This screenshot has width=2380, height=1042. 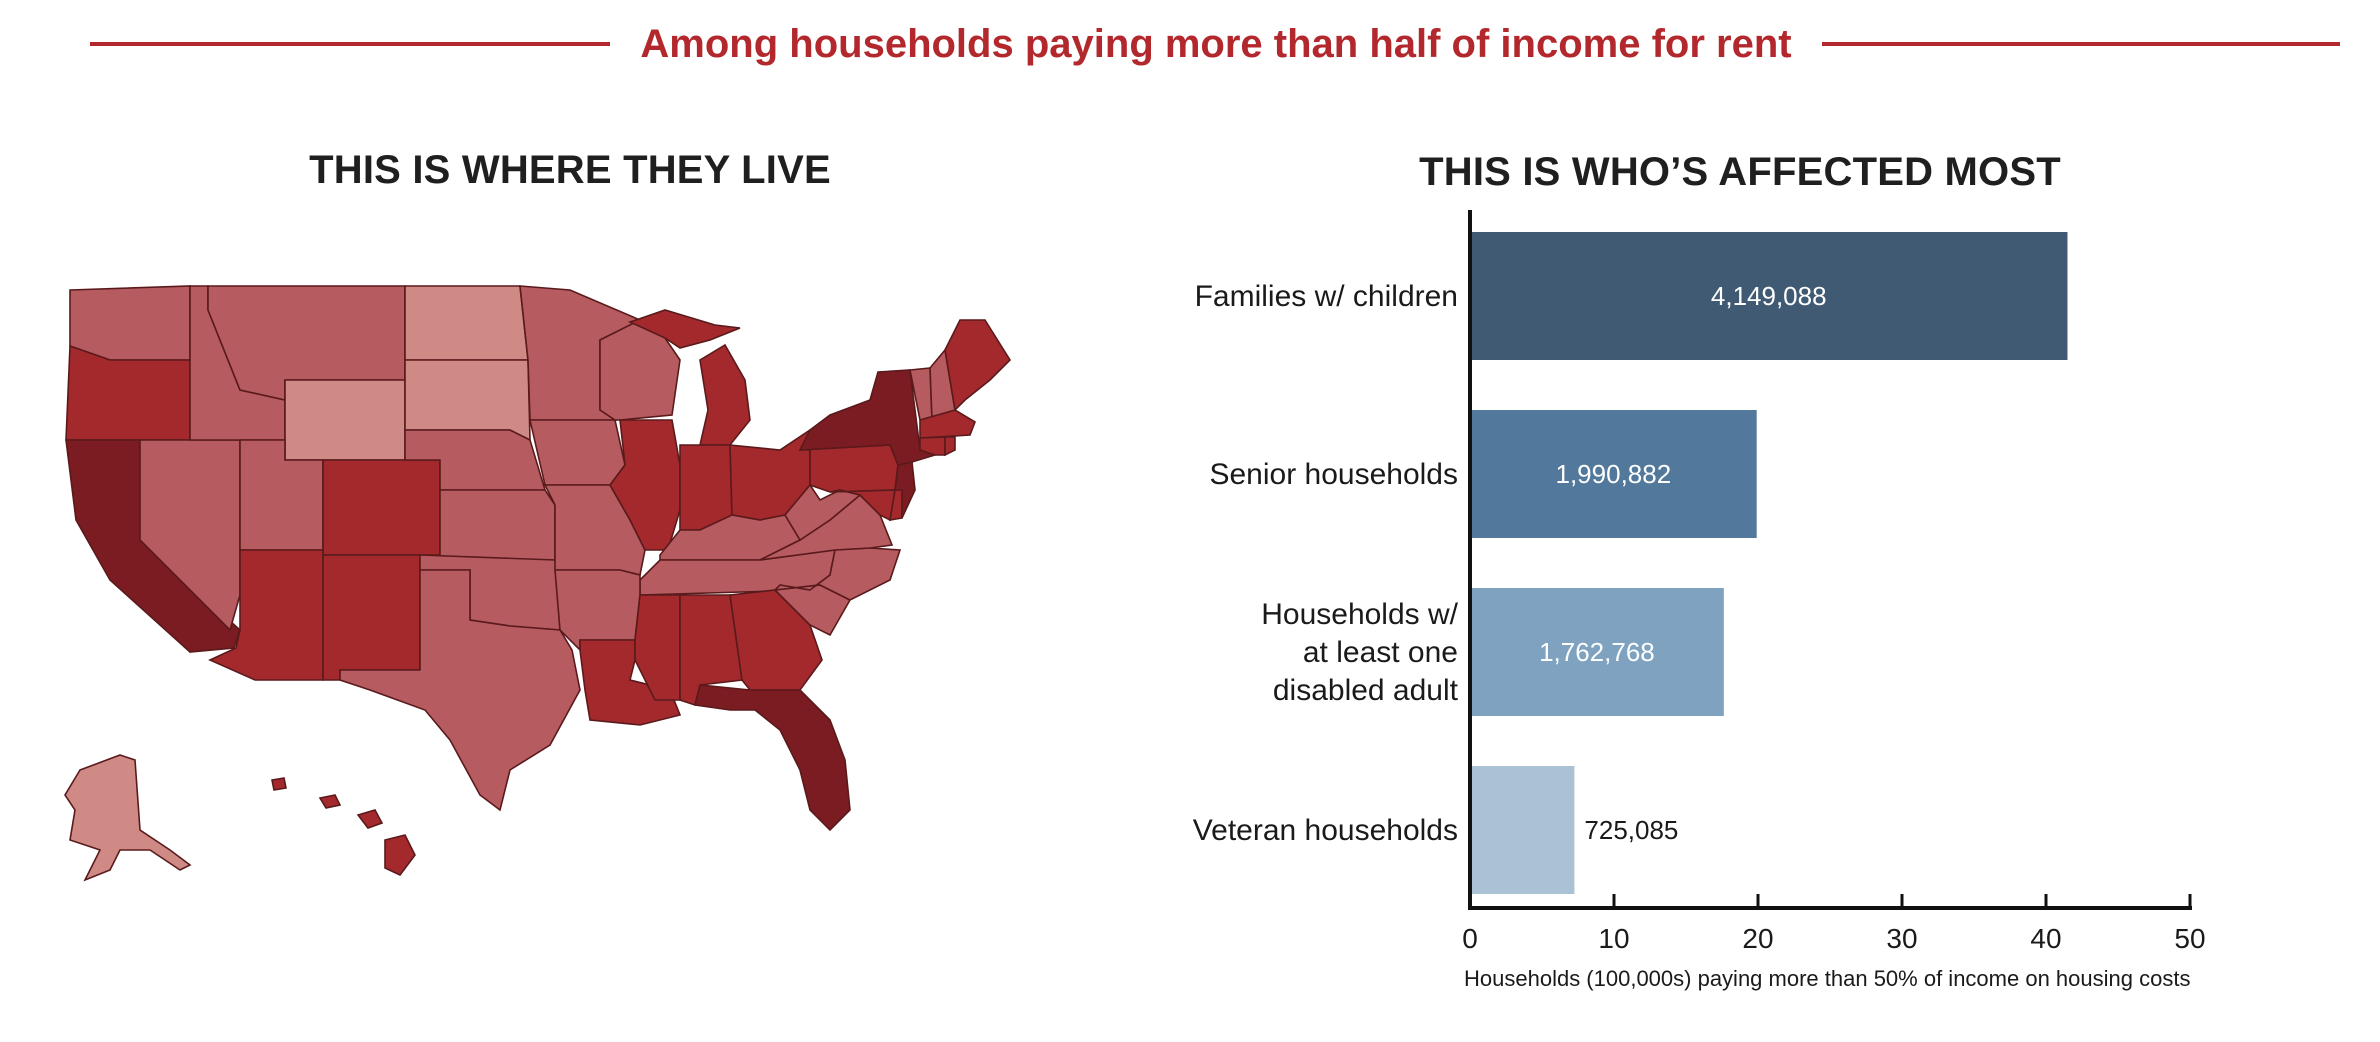 I want to click on state-illinois, so click(x=645, y=485).